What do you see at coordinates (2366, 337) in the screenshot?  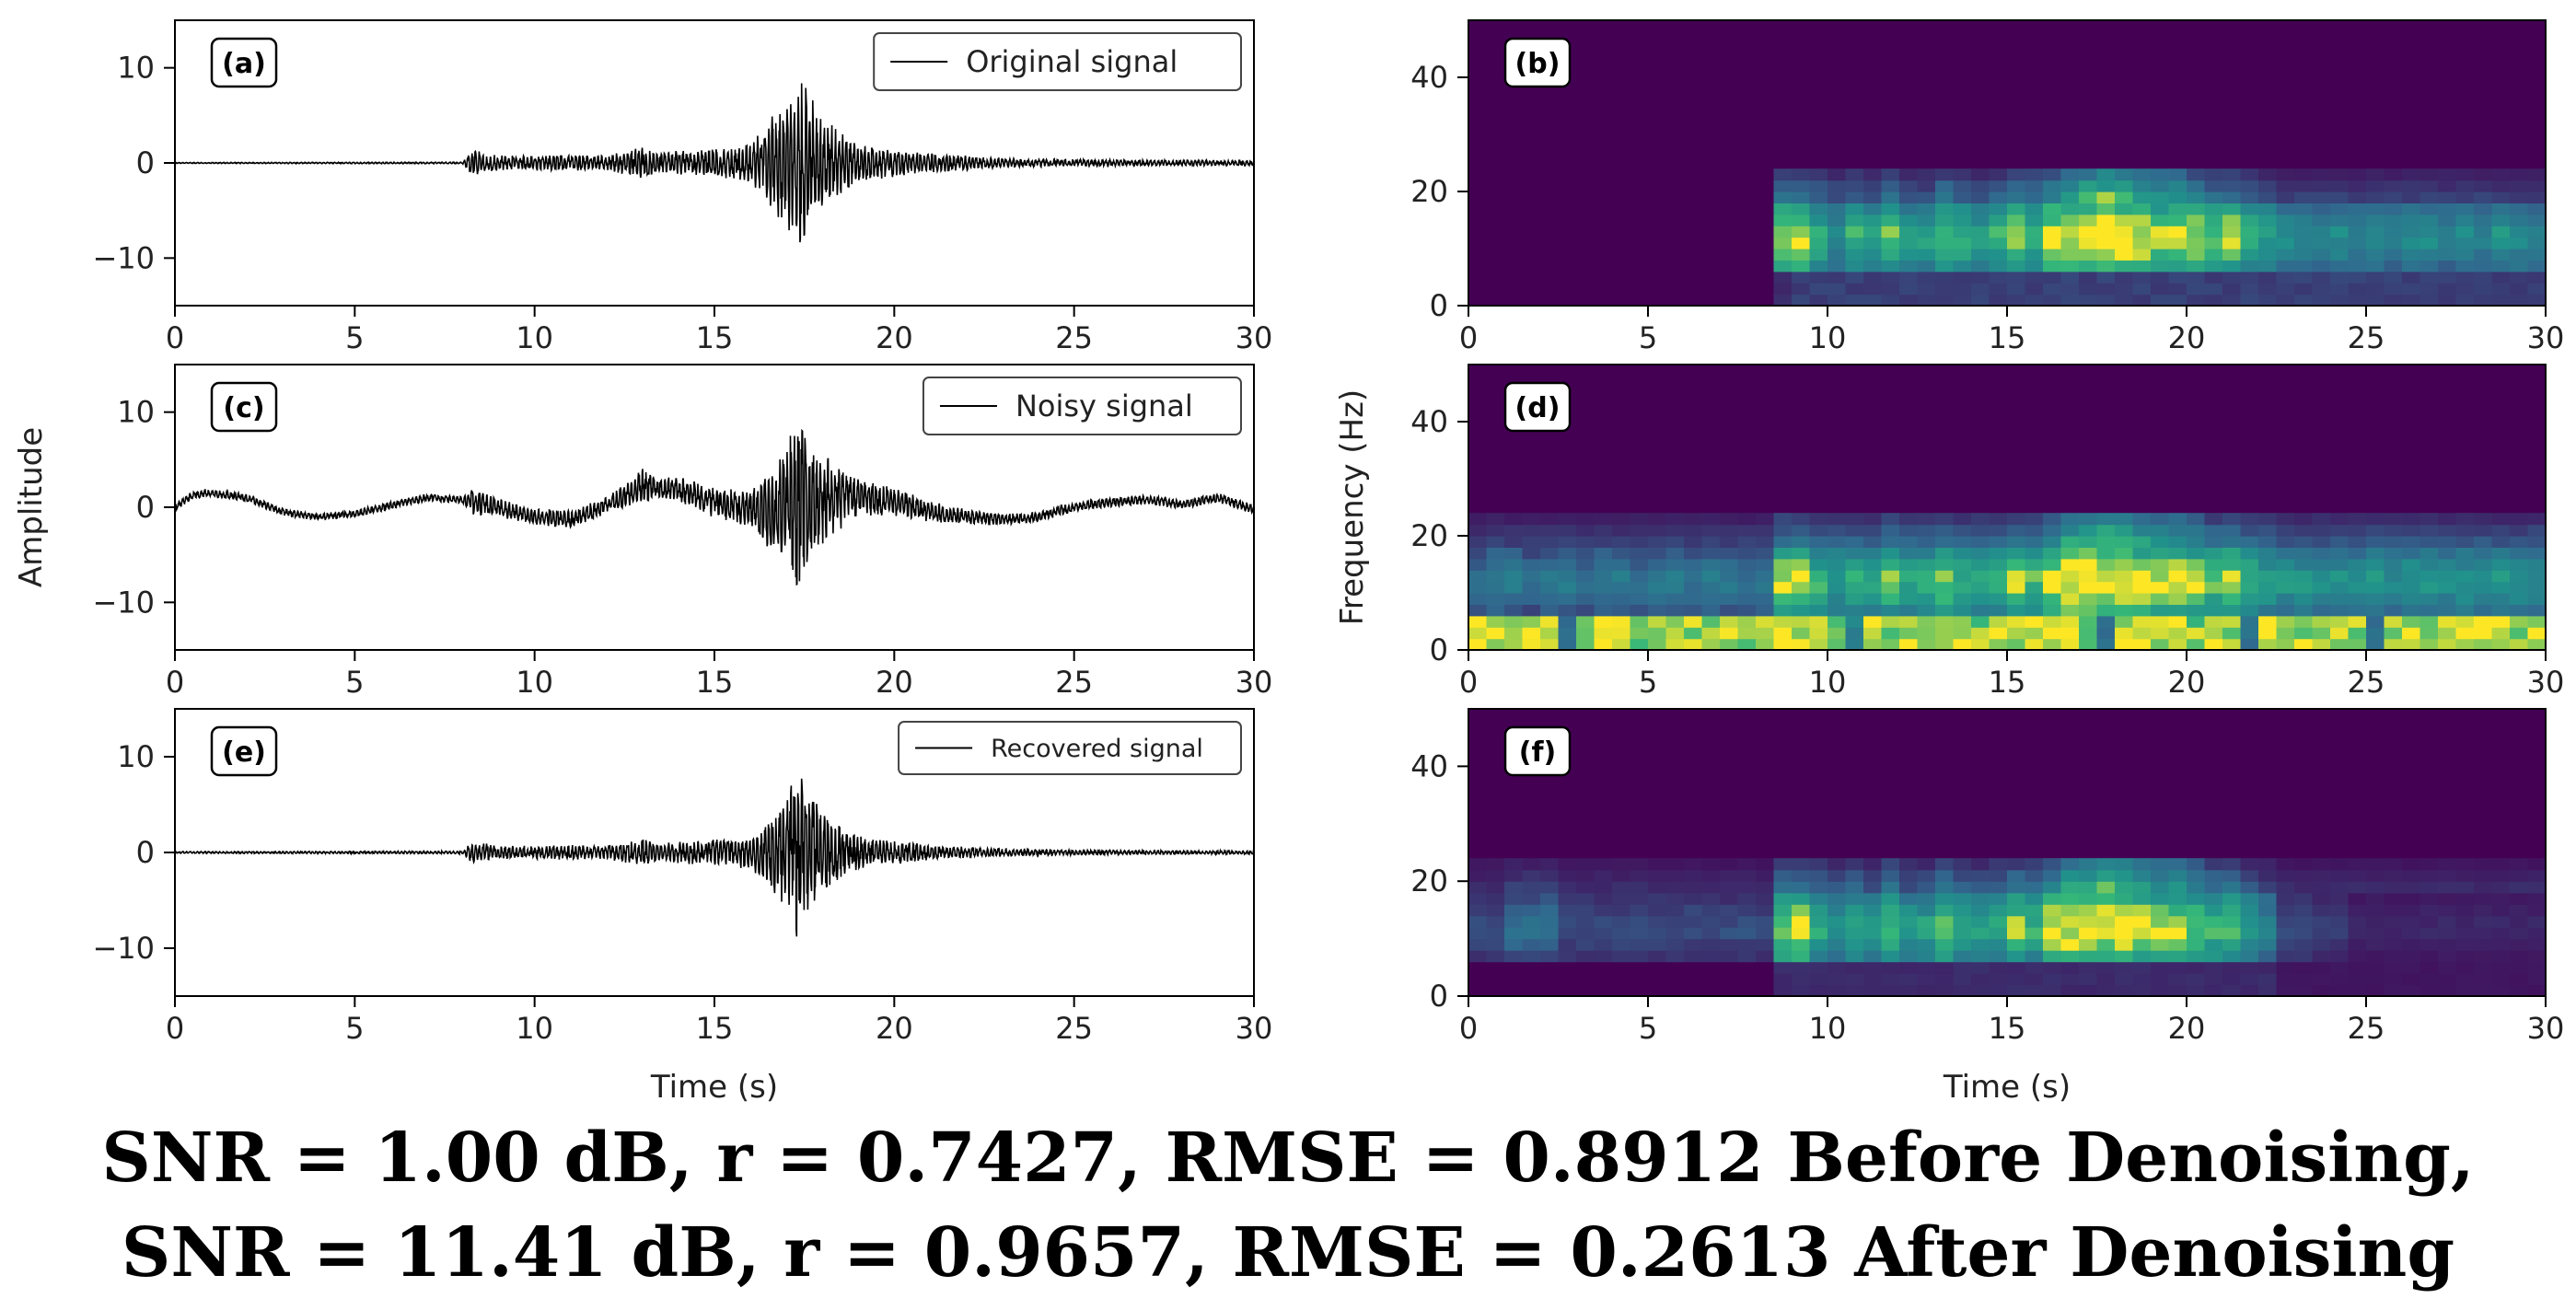 I see `x-tick-label: 25` at bounding box center [2366, 337].